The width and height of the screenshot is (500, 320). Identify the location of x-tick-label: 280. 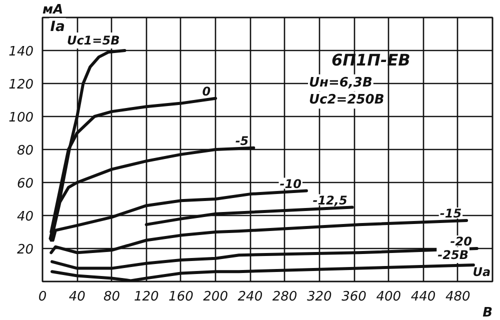
(285, 297).